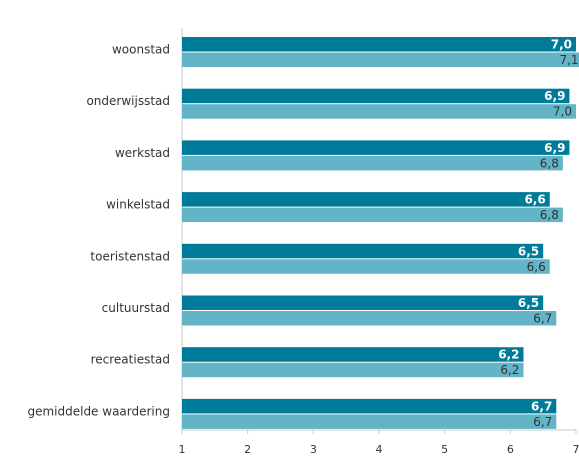 Image resolution: width=579 pixels, height=458 pixels. Describe the element at coordinates (510, 449) in the screenshot. I see `x-tick-label: 6` at that location.